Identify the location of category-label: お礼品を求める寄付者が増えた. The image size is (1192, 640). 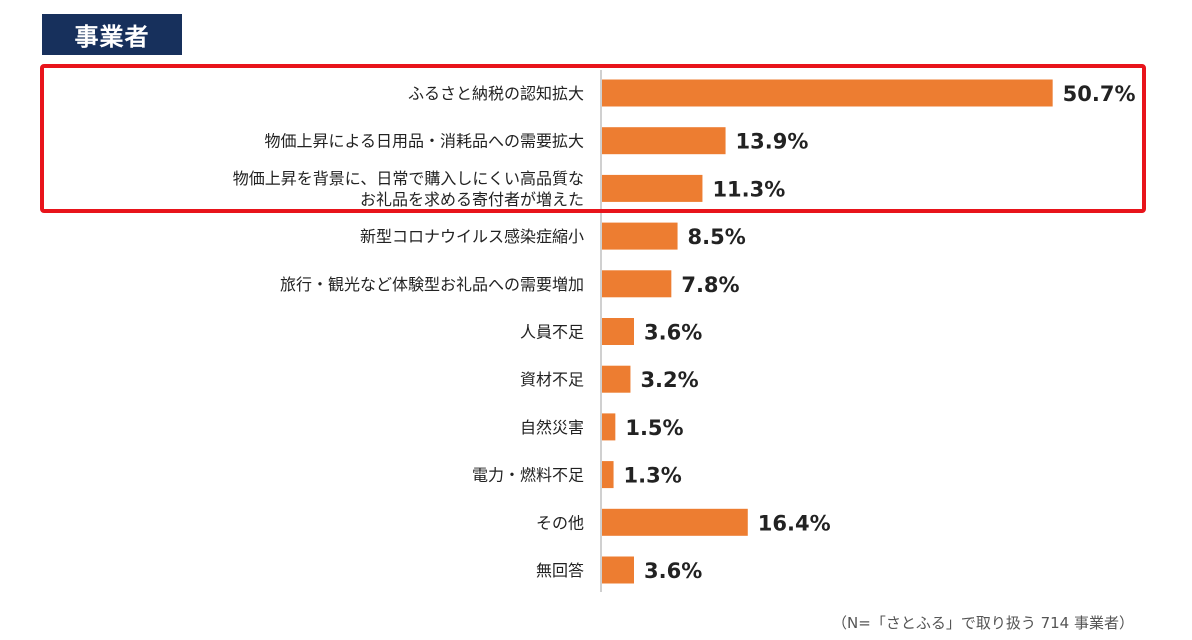
(472, 199).